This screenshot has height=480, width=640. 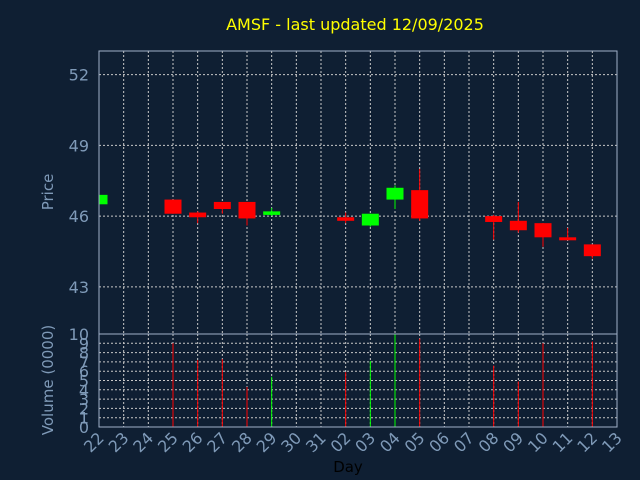 What do you see at coordinates (242, 442) in the screenshot?
I see `x-tick-label: 28` at bounding box center [242, 442].